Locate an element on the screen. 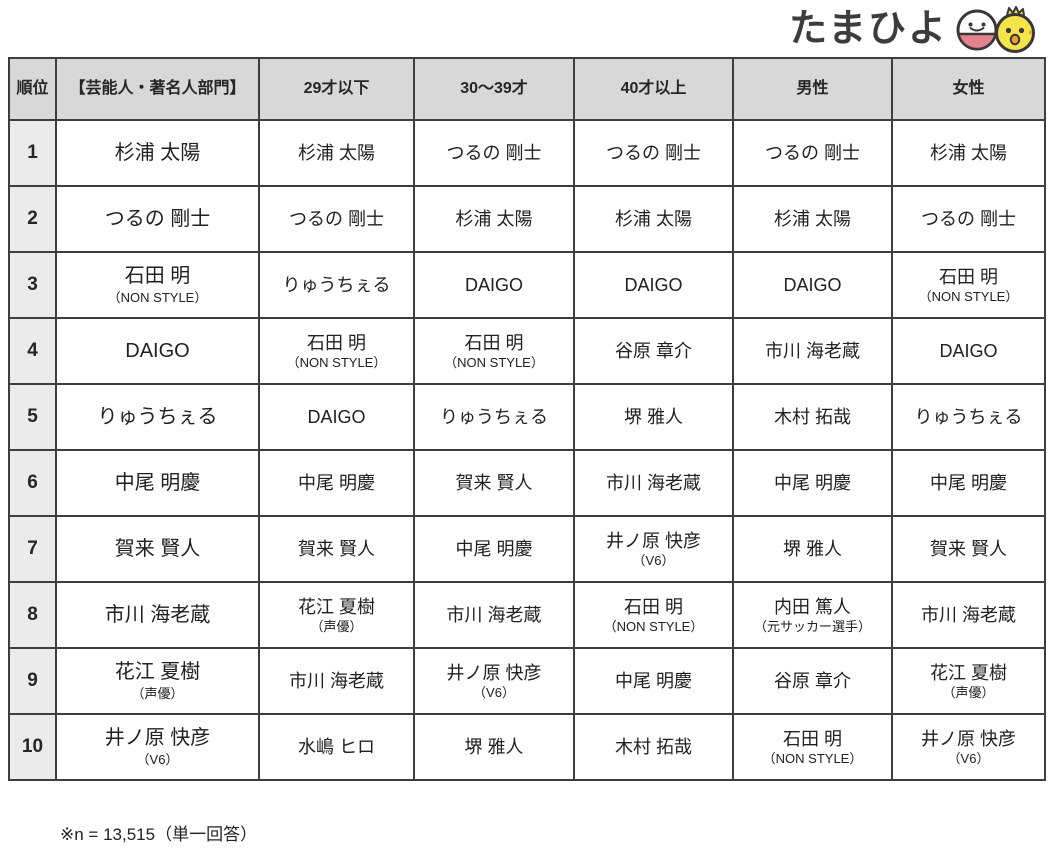 This screenshot has height=848, width=1050. celebrity-note: （元サッカー選手） is located at coordinates (812, 627).